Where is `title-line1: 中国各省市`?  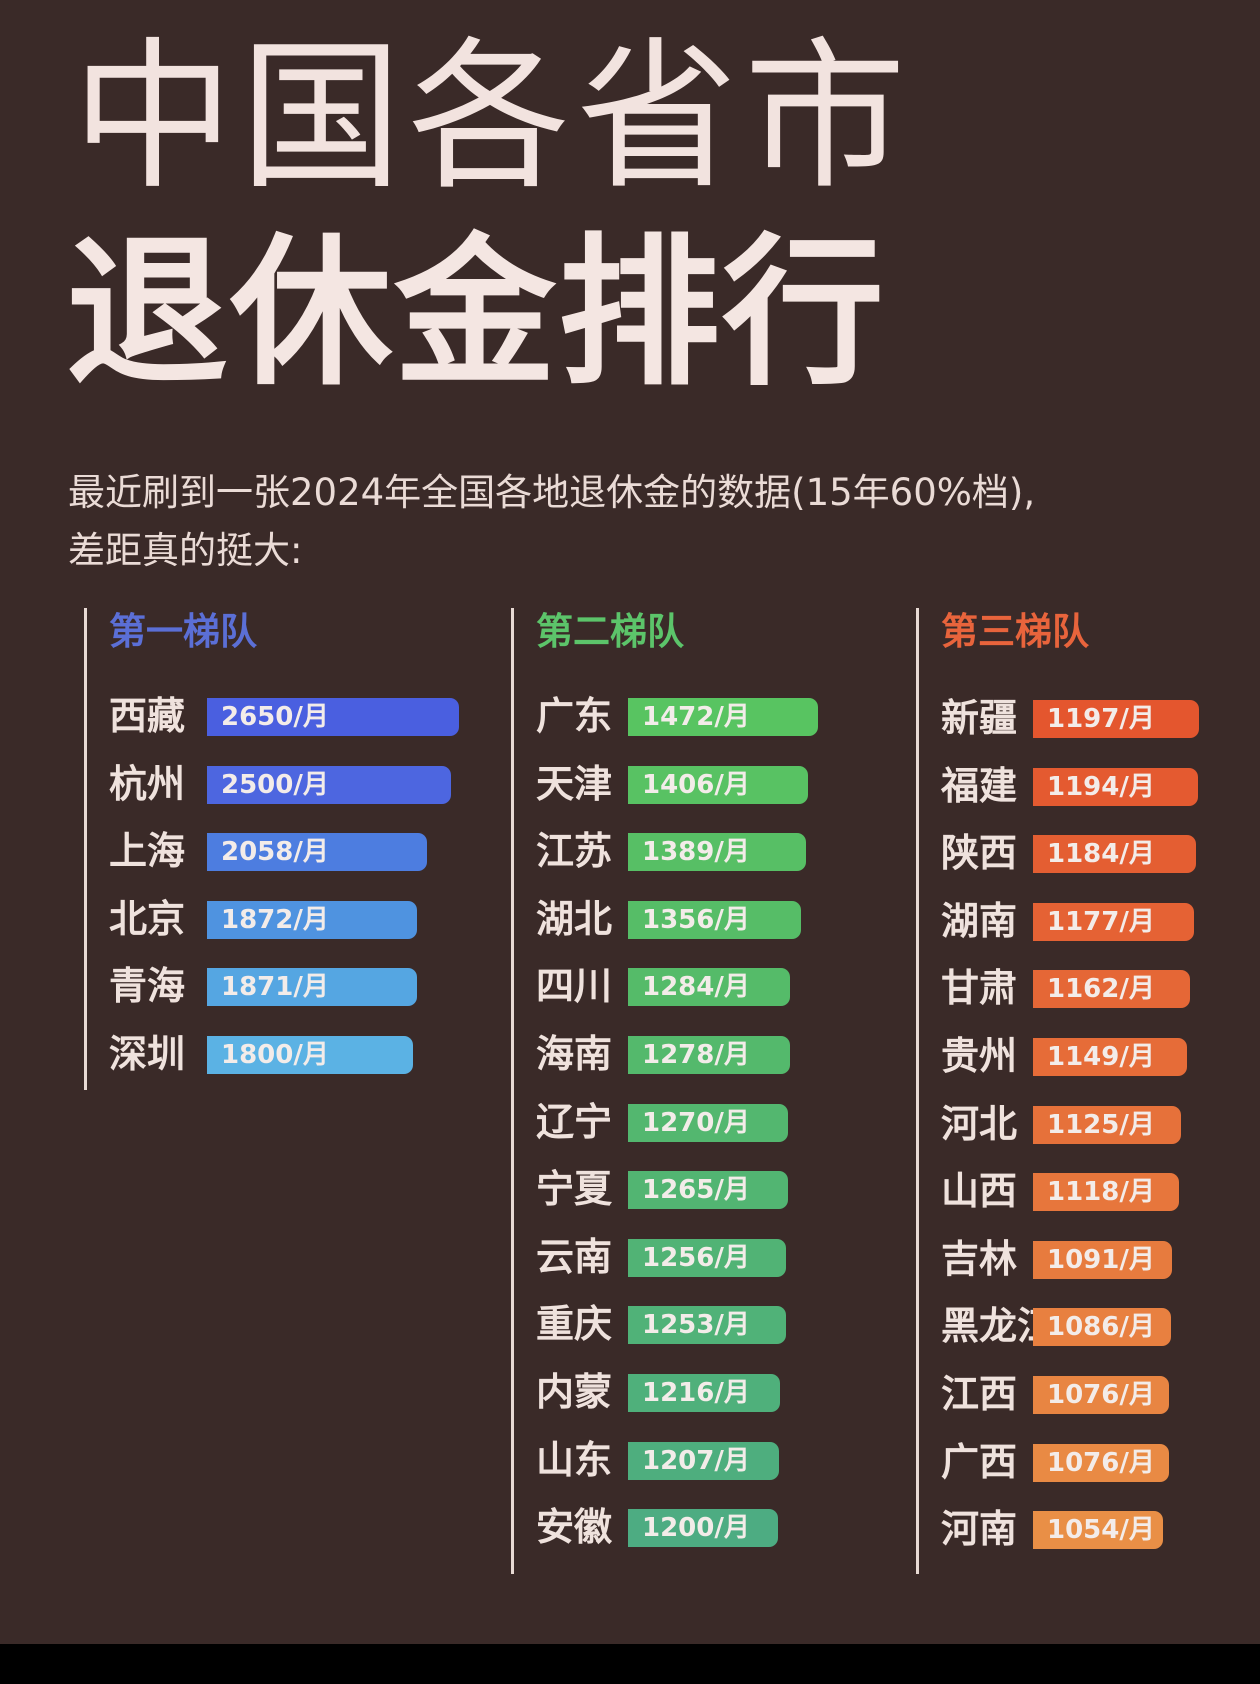 title-line1: 中国各省市 is located at coordinates (492, 118).